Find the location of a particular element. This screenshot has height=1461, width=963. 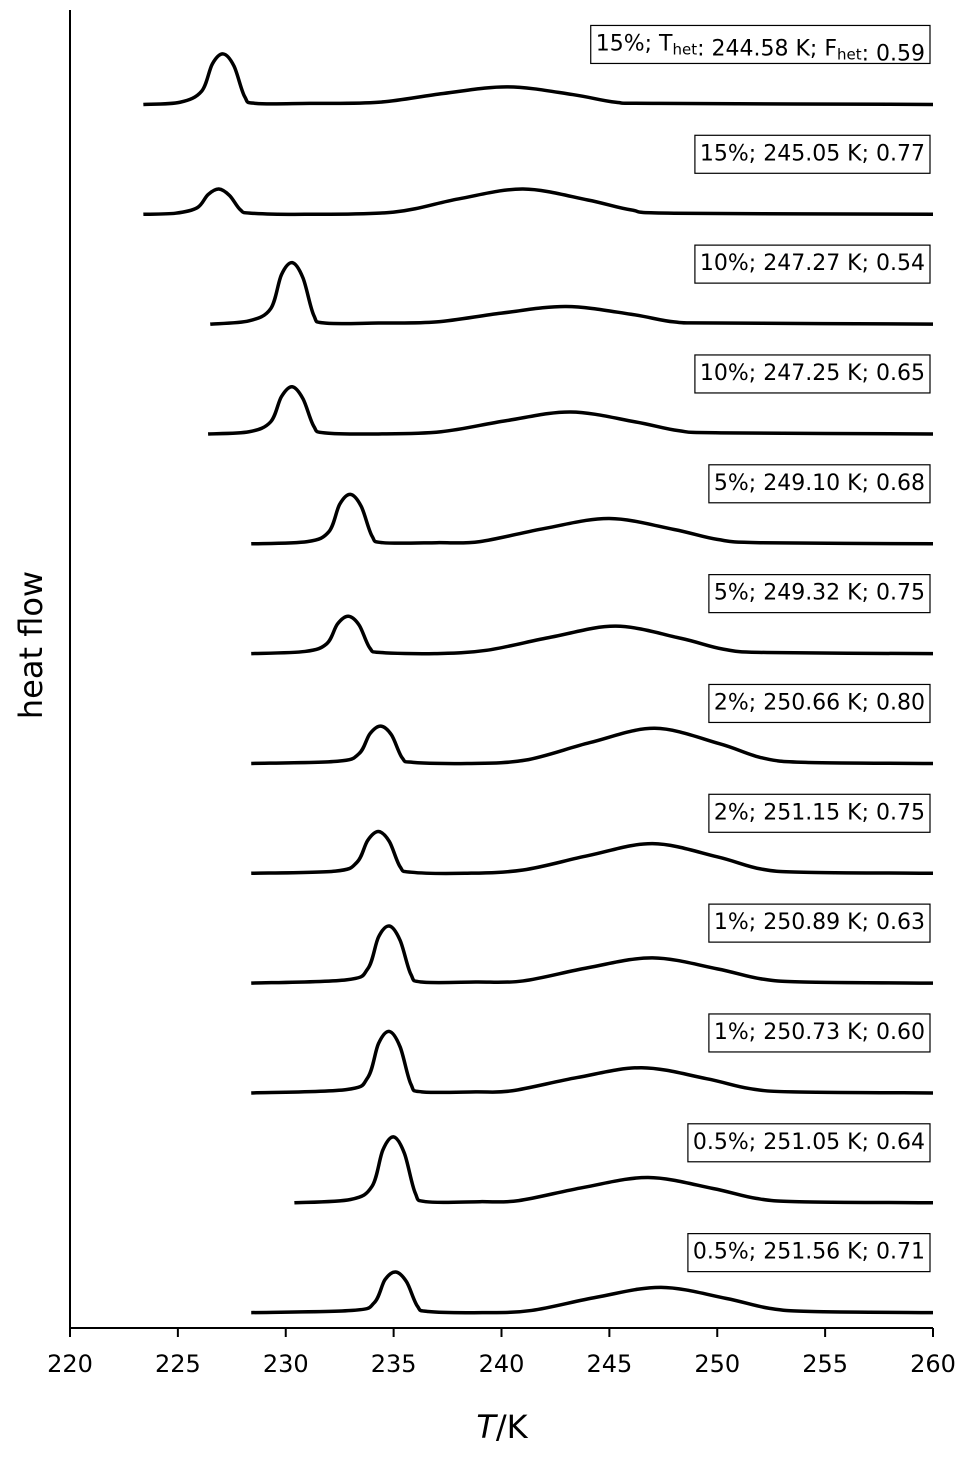

series-label: 5%; 249.32 K; 0.75 is located at coordinates (819, 593).